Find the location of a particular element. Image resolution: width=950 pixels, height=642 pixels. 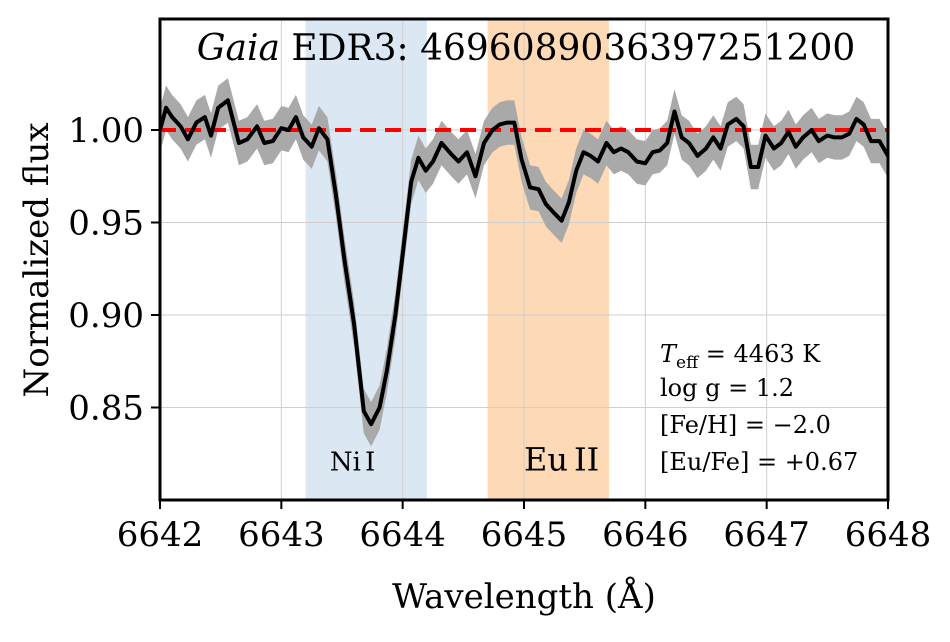

teff-symbol: T is located at coordinates (669, 354).